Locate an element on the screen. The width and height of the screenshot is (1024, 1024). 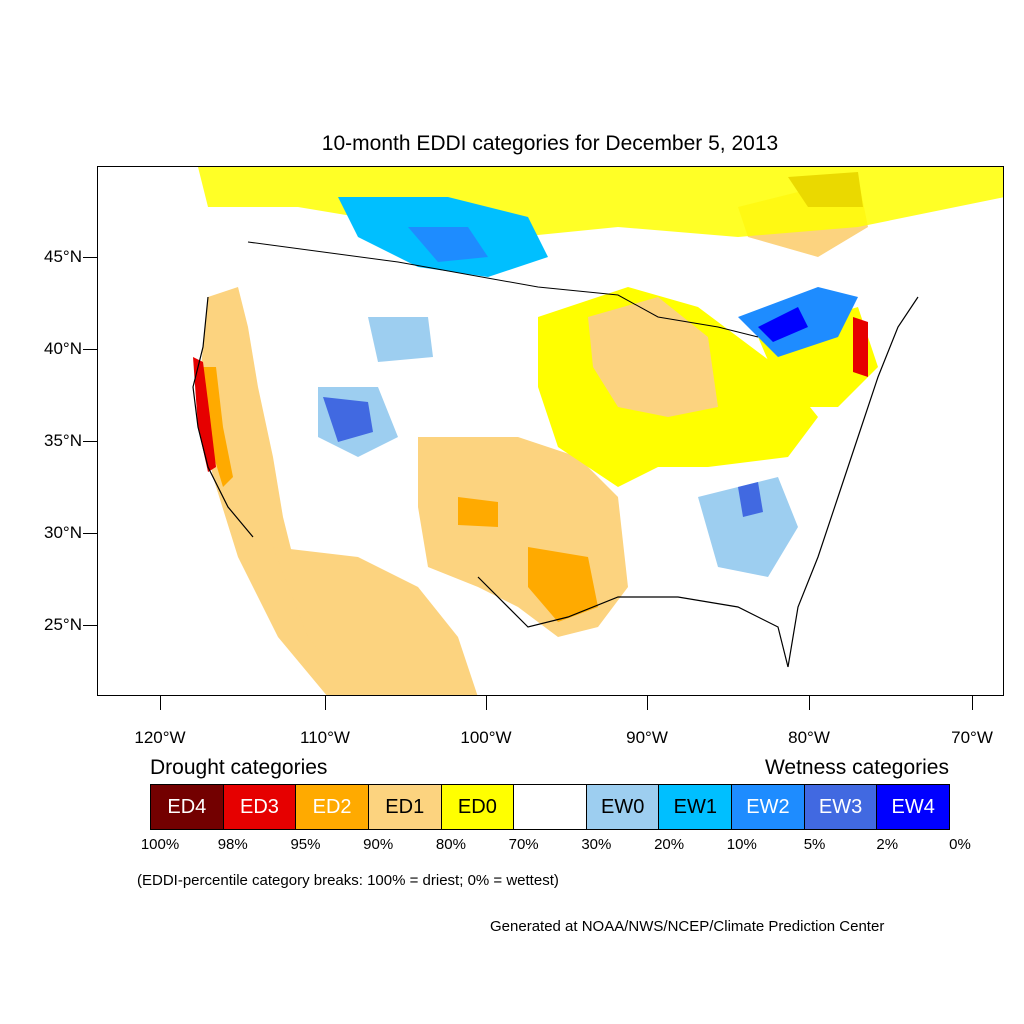
northern-plains-very-wet is located at coordinates (448, 244).